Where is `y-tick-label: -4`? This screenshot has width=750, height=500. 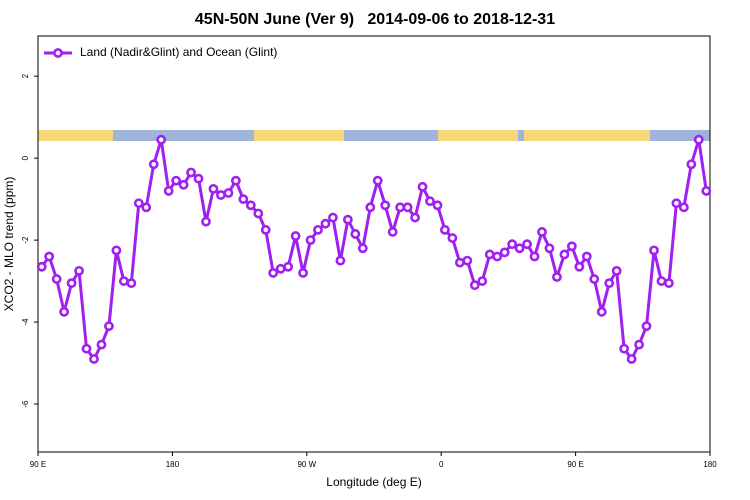
y-tick-label: -4 is located at coordinates (25, 322).